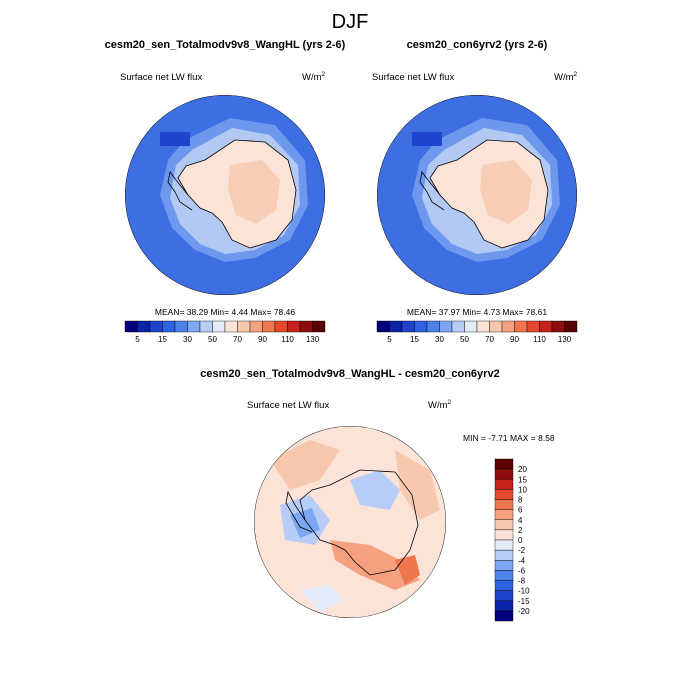  Describe the element at coordinates (180, 191) in the screenshot. I see `panel-1-peninsula` at that location.